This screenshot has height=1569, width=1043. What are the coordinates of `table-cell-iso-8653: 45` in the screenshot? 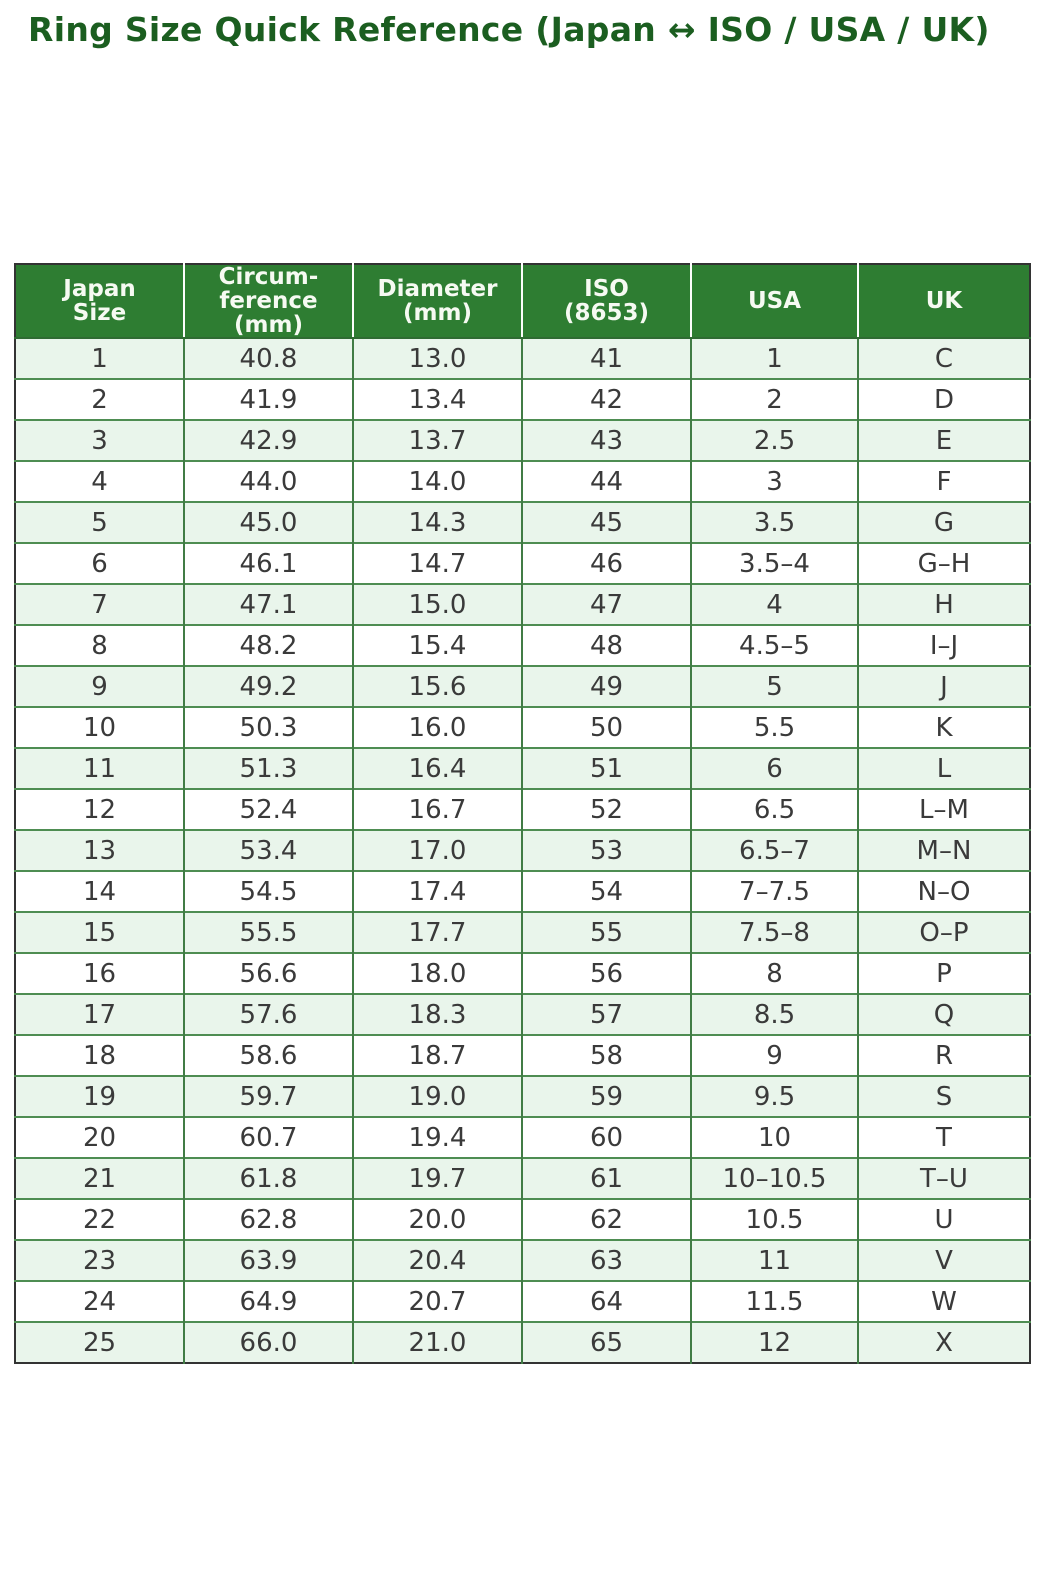 It's located at (606, 522).